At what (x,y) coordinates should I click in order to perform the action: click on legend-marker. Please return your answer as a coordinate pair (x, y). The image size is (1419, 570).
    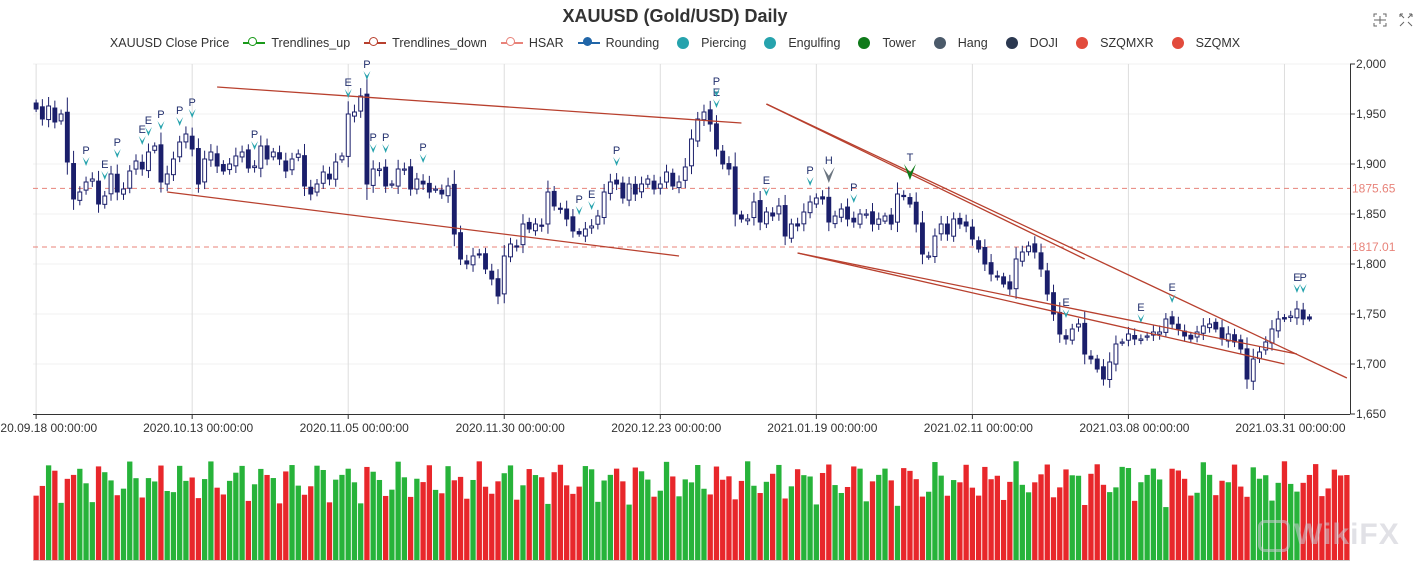
    Looking at the image, I should click on (771, 43).